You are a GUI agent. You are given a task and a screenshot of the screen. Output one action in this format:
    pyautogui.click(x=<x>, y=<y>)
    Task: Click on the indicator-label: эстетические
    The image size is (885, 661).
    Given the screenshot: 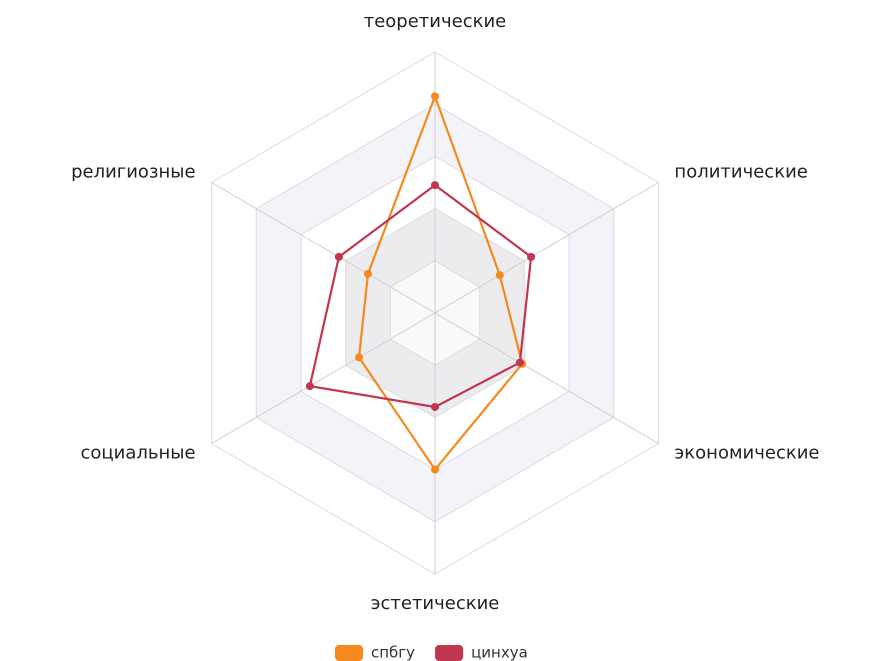 What is the action you would take?
    pyautogui.click(x=435, y=603)
    